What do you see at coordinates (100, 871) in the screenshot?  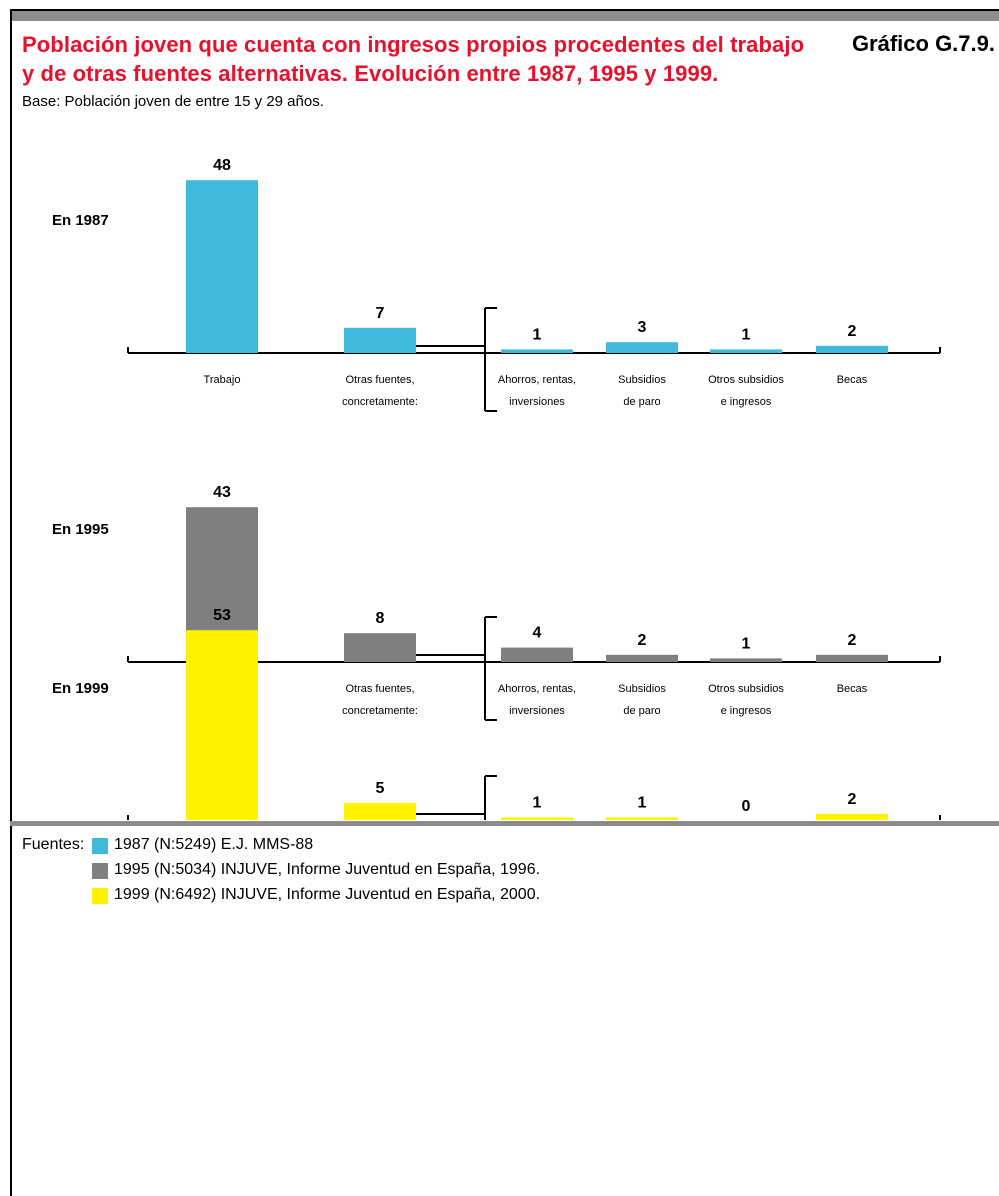 I see `legend-swatch-1995` at bounding box center [100, 871].